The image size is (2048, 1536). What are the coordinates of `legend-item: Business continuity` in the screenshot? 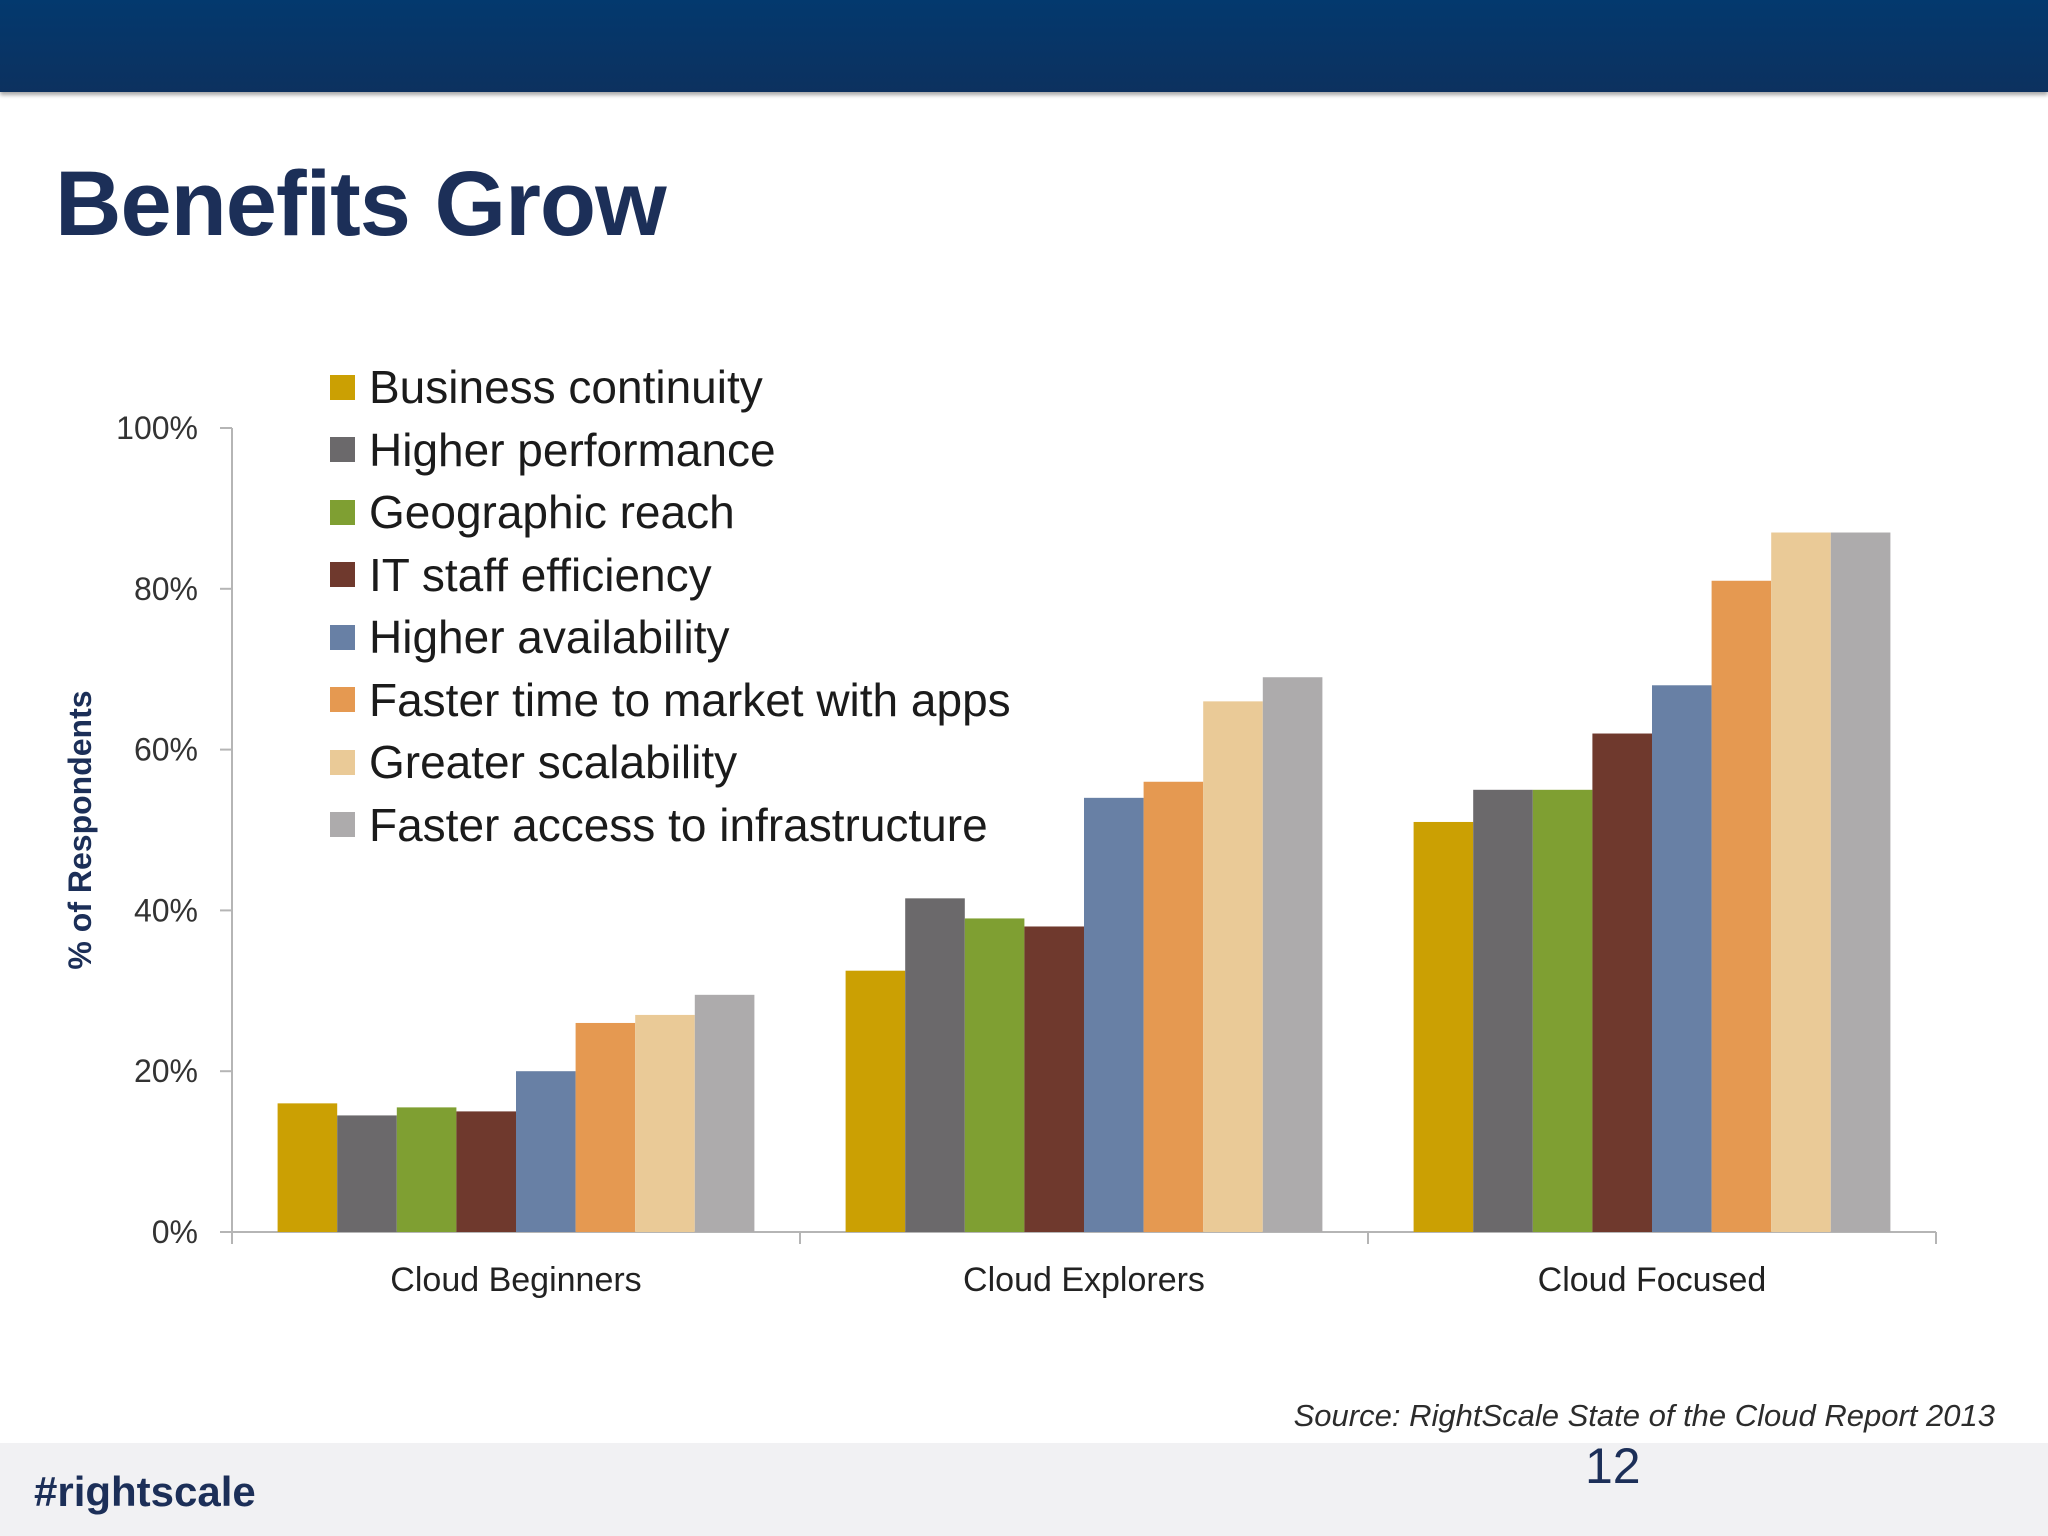 It's located at (670, 387).